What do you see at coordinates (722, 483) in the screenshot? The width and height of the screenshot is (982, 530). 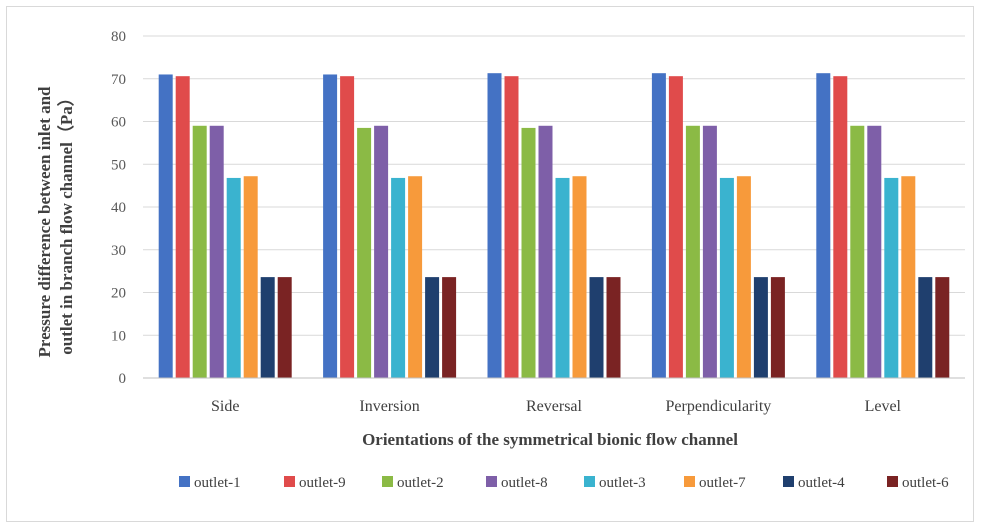 I see `legend-label-outlet-7: outlet-7` at bounding box center [722, 483].